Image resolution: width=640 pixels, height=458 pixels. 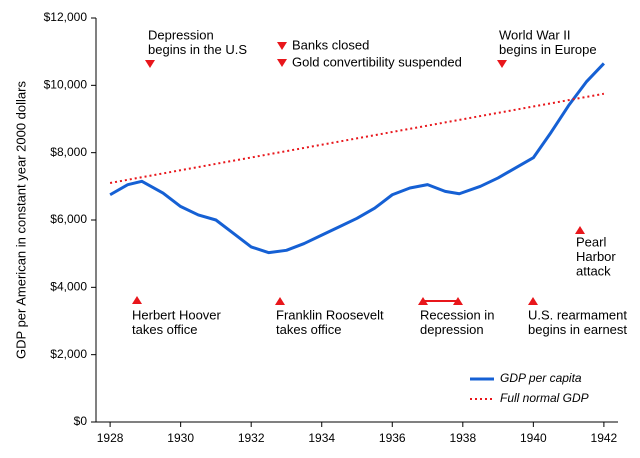 What do you see at coordinates (251, 438) in the screenshot?
I see `x-tick-label: 1932` at bounding box center [251, 438].